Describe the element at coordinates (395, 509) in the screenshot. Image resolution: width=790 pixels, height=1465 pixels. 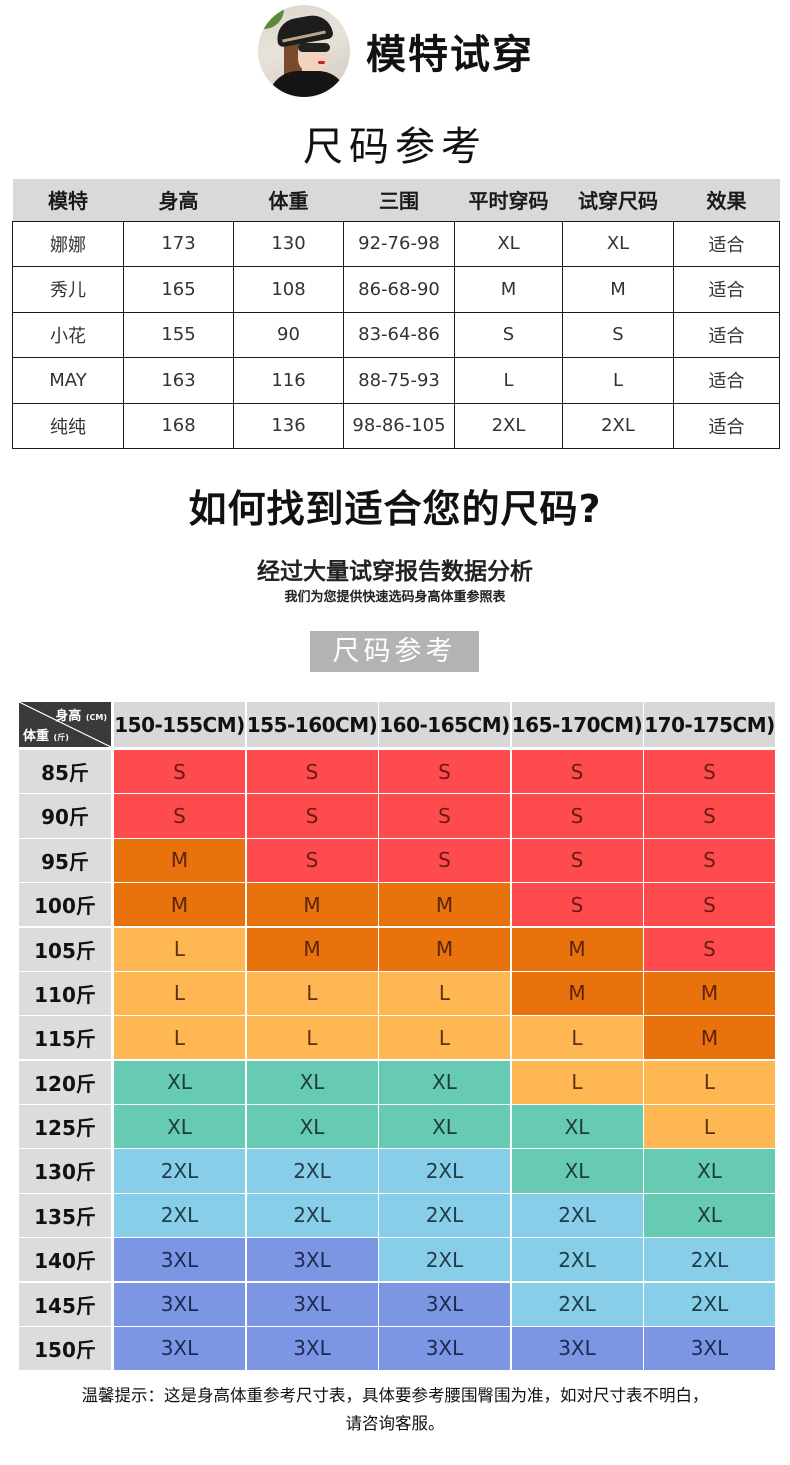
I see `find-size-heading: 如何找到适合您的尺码?` at that location.